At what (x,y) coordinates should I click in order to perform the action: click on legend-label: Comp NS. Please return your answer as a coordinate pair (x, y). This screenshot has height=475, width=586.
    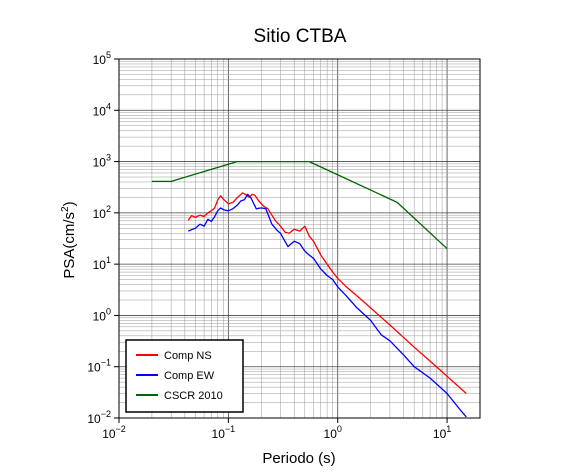
    Looking at the image, I should click on (188, 356).